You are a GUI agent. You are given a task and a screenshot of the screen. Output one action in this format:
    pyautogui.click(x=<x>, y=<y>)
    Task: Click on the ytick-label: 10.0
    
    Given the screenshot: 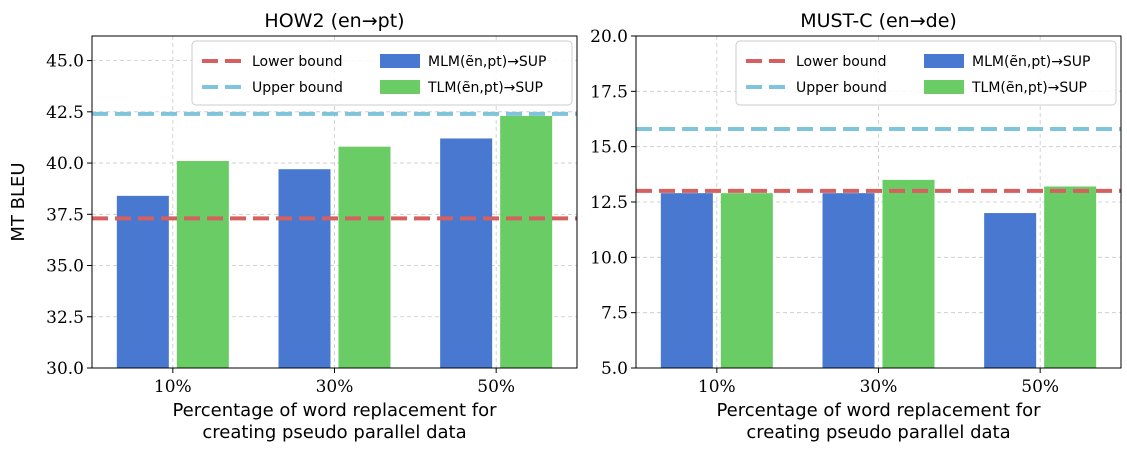 What is the action you would take?
    pyautogui.click(x=609, y=258)
    